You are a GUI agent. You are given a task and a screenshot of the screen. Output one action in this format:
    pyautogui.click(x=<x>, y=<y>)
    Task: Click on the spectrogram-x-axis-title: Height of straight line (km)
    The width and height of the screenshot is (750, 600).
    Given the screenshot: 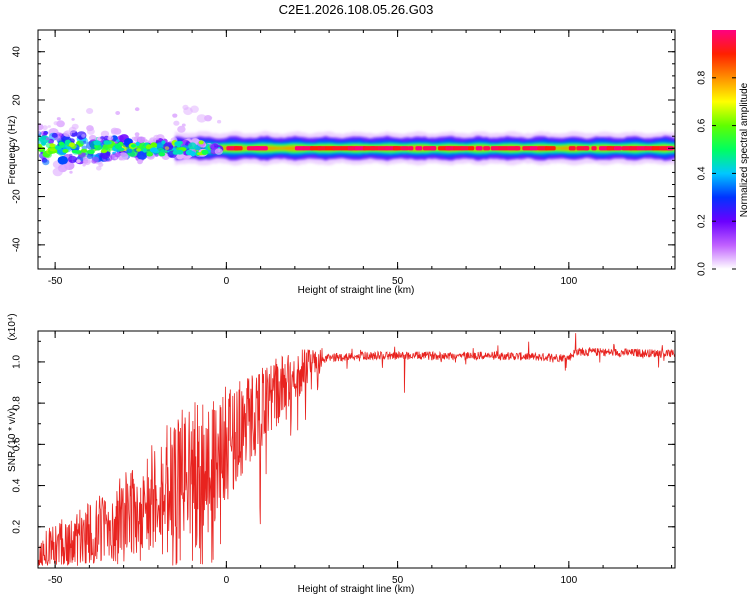 What is the action you would take?
    pyautogui.click(x=356, y=290)
    